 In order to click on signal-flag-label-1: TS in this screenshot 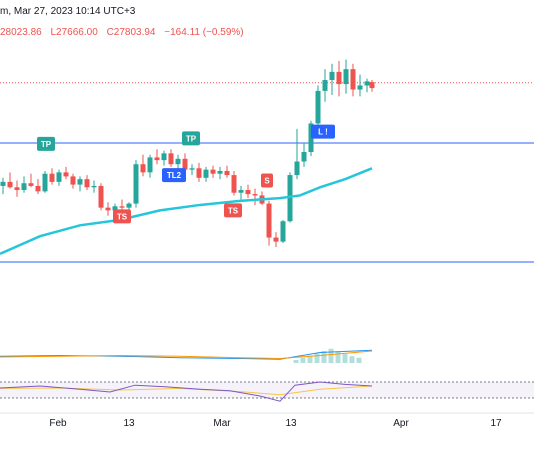, I will do `click(122, 216)`.